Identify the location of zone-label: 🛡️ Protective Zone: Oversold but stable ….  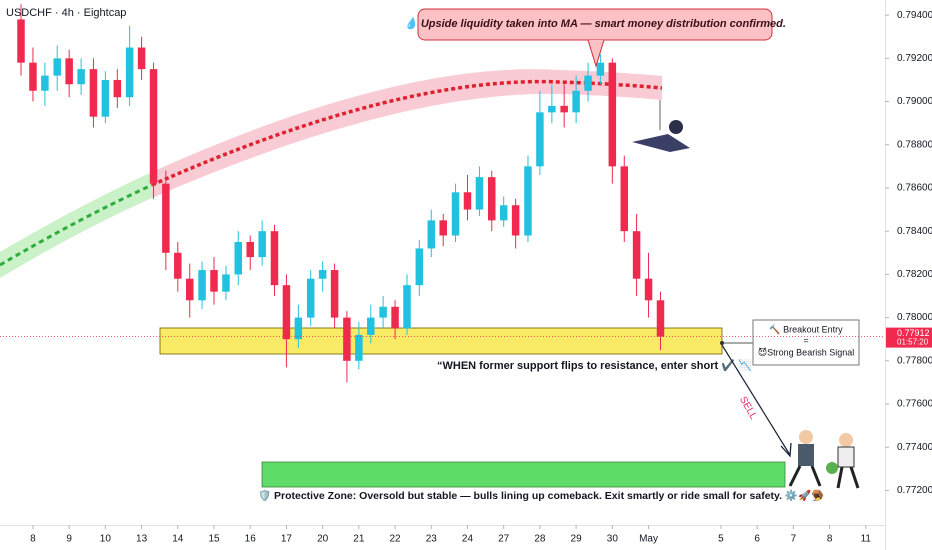
(541, 495).